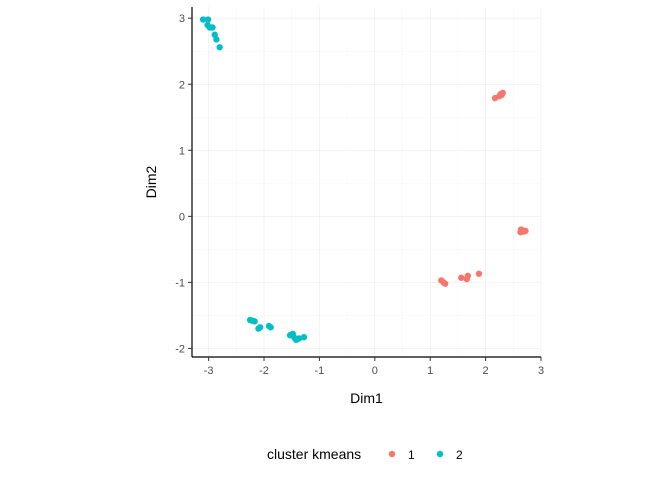 The image size is (672, 480). Describe the element at coordinates (183, 184) in the screenshot. I see `y-ticks: -2 -1 0 1 2 3` at that location.